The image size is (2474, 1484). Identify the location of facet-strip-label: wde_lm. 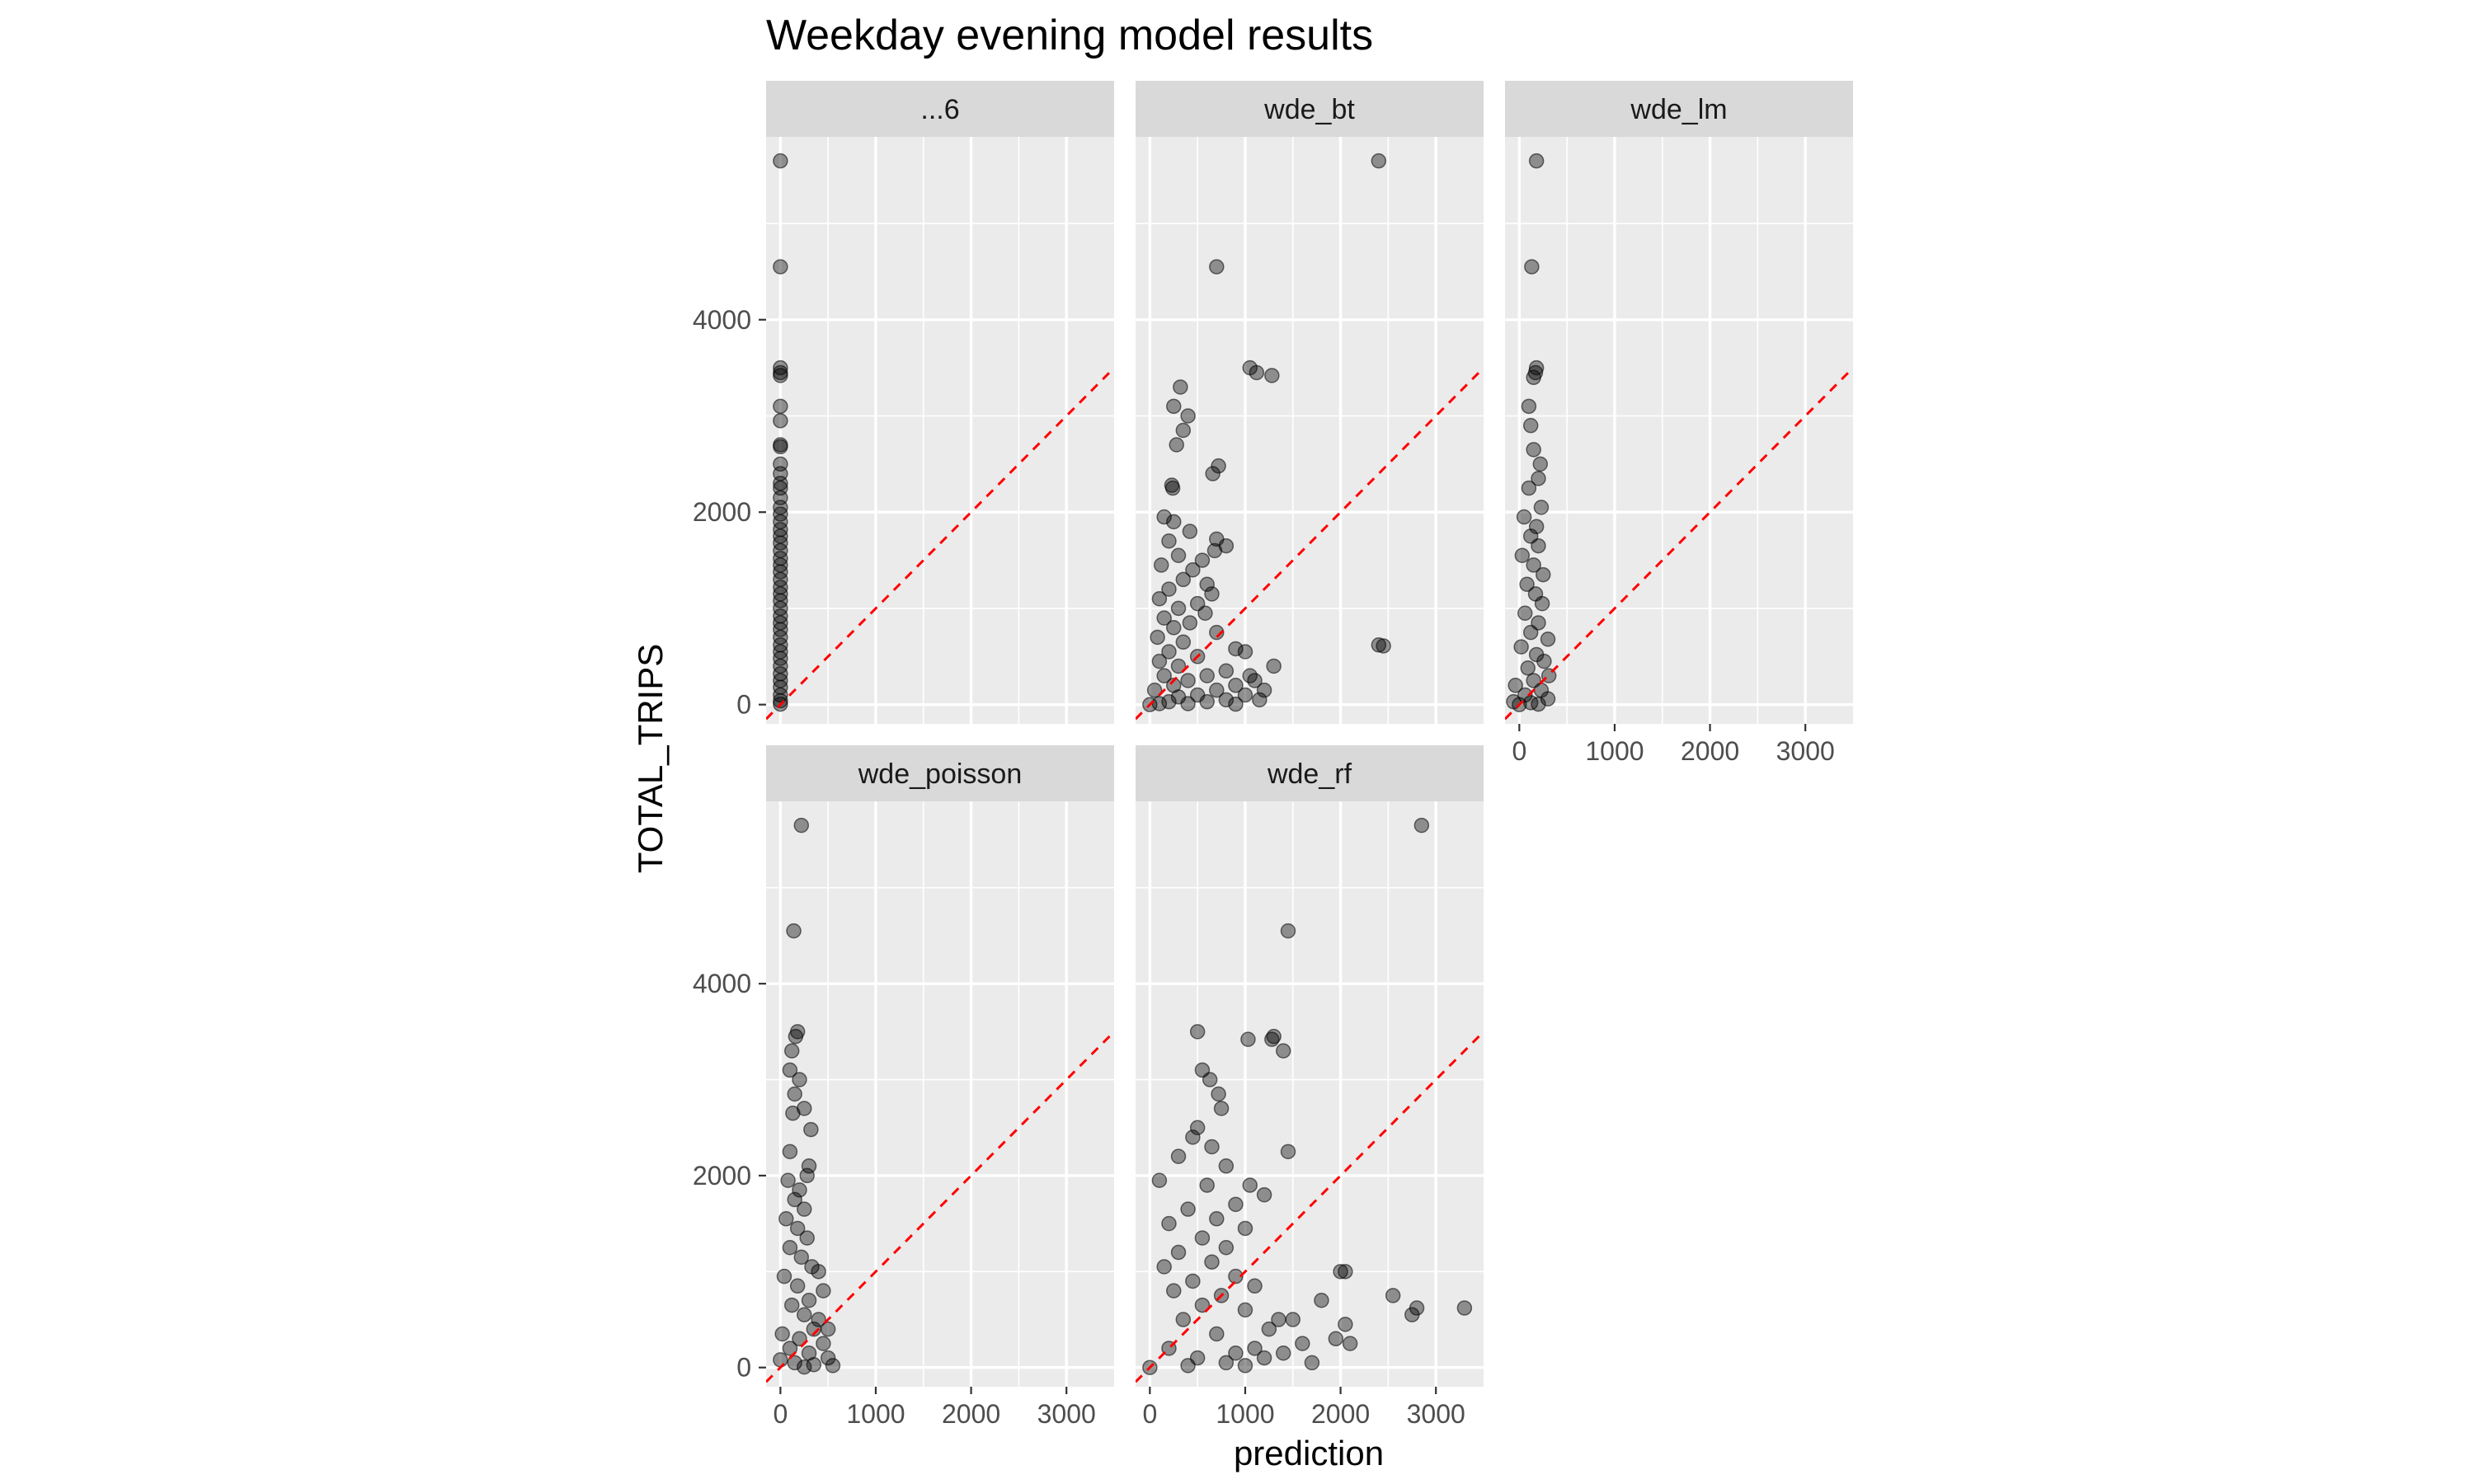
(1678, 109).